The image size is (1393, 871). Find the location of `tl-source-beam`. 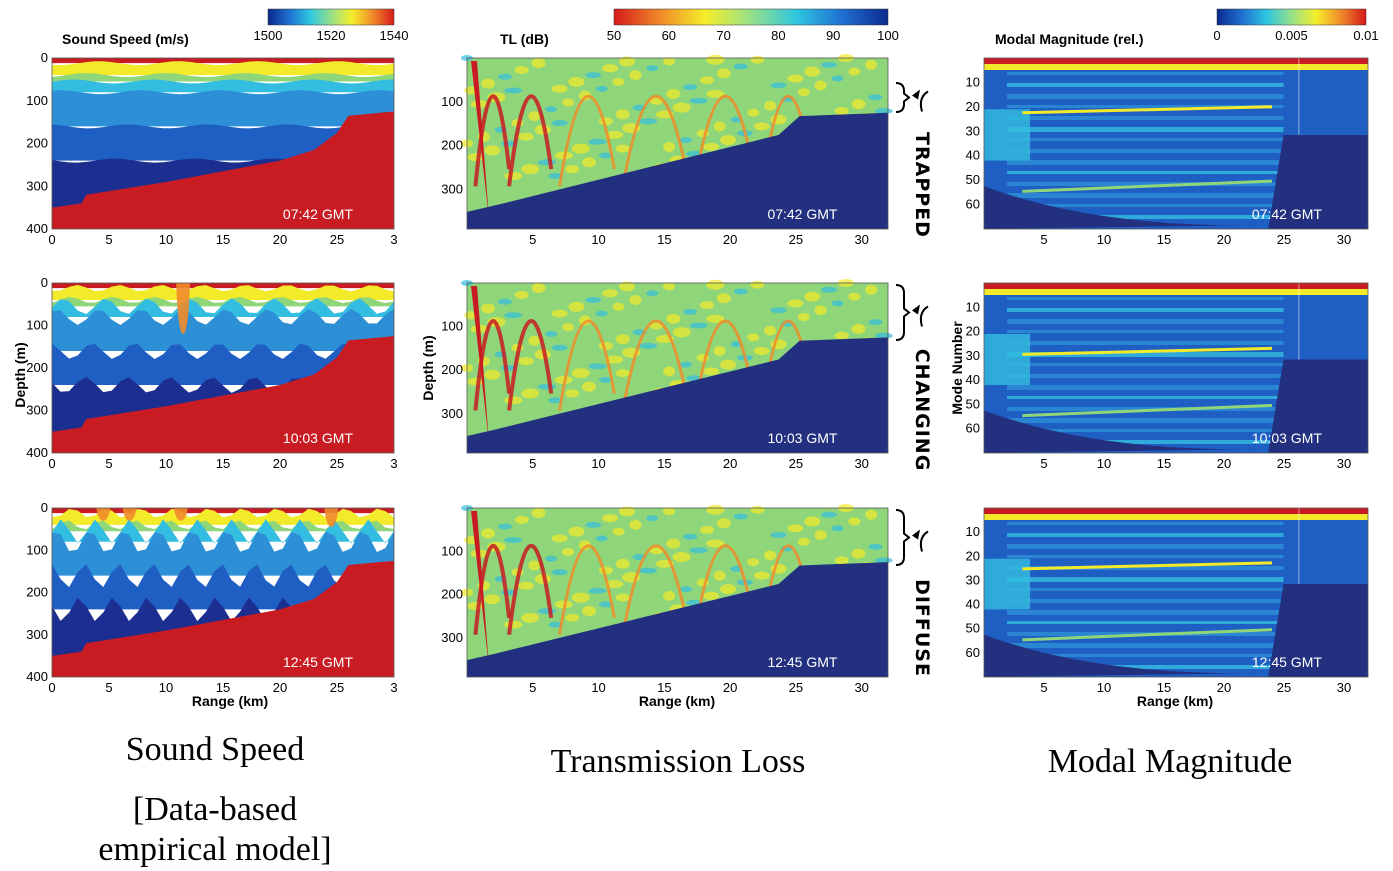

tl-source-beam is located at coordinates (480, 140).